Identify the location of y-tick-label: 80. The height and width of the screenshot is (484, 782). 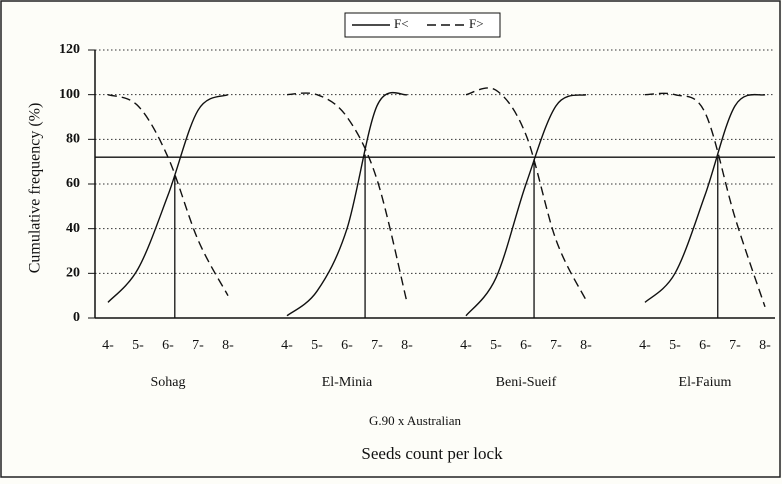
(73, 139).